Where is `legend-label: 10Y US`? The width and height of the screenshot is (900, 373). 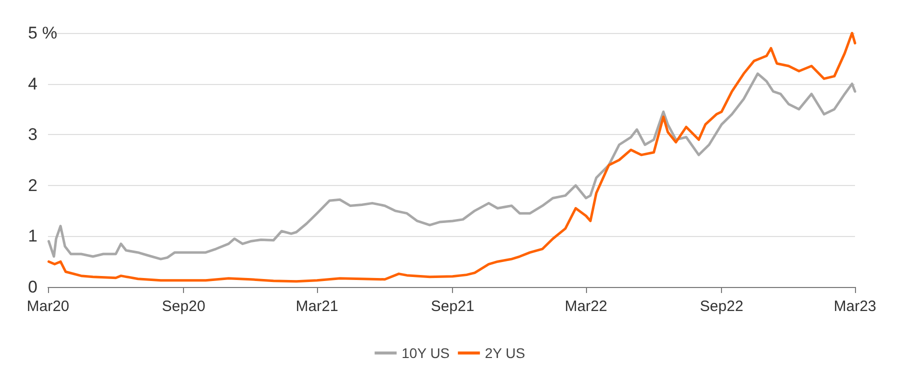
legend-label: 10Y US is located at coordinates (426, 353).